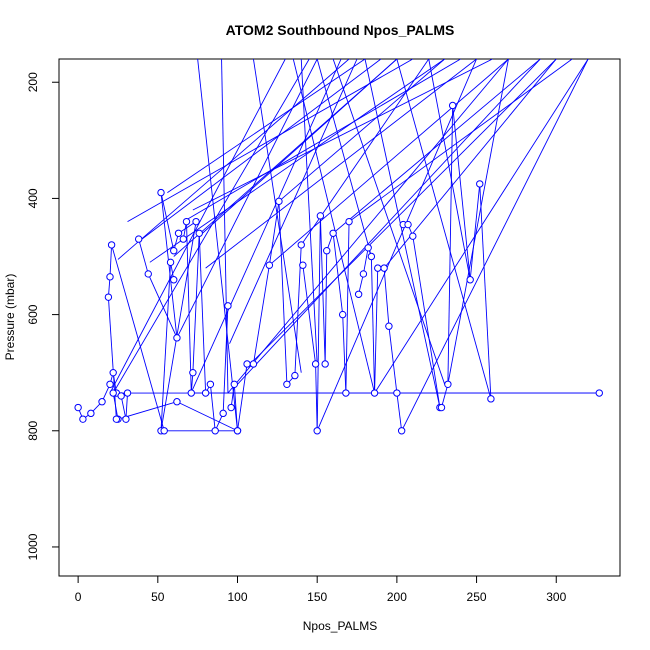  I want to click on x-tick-label: 200, so click(397, 597).